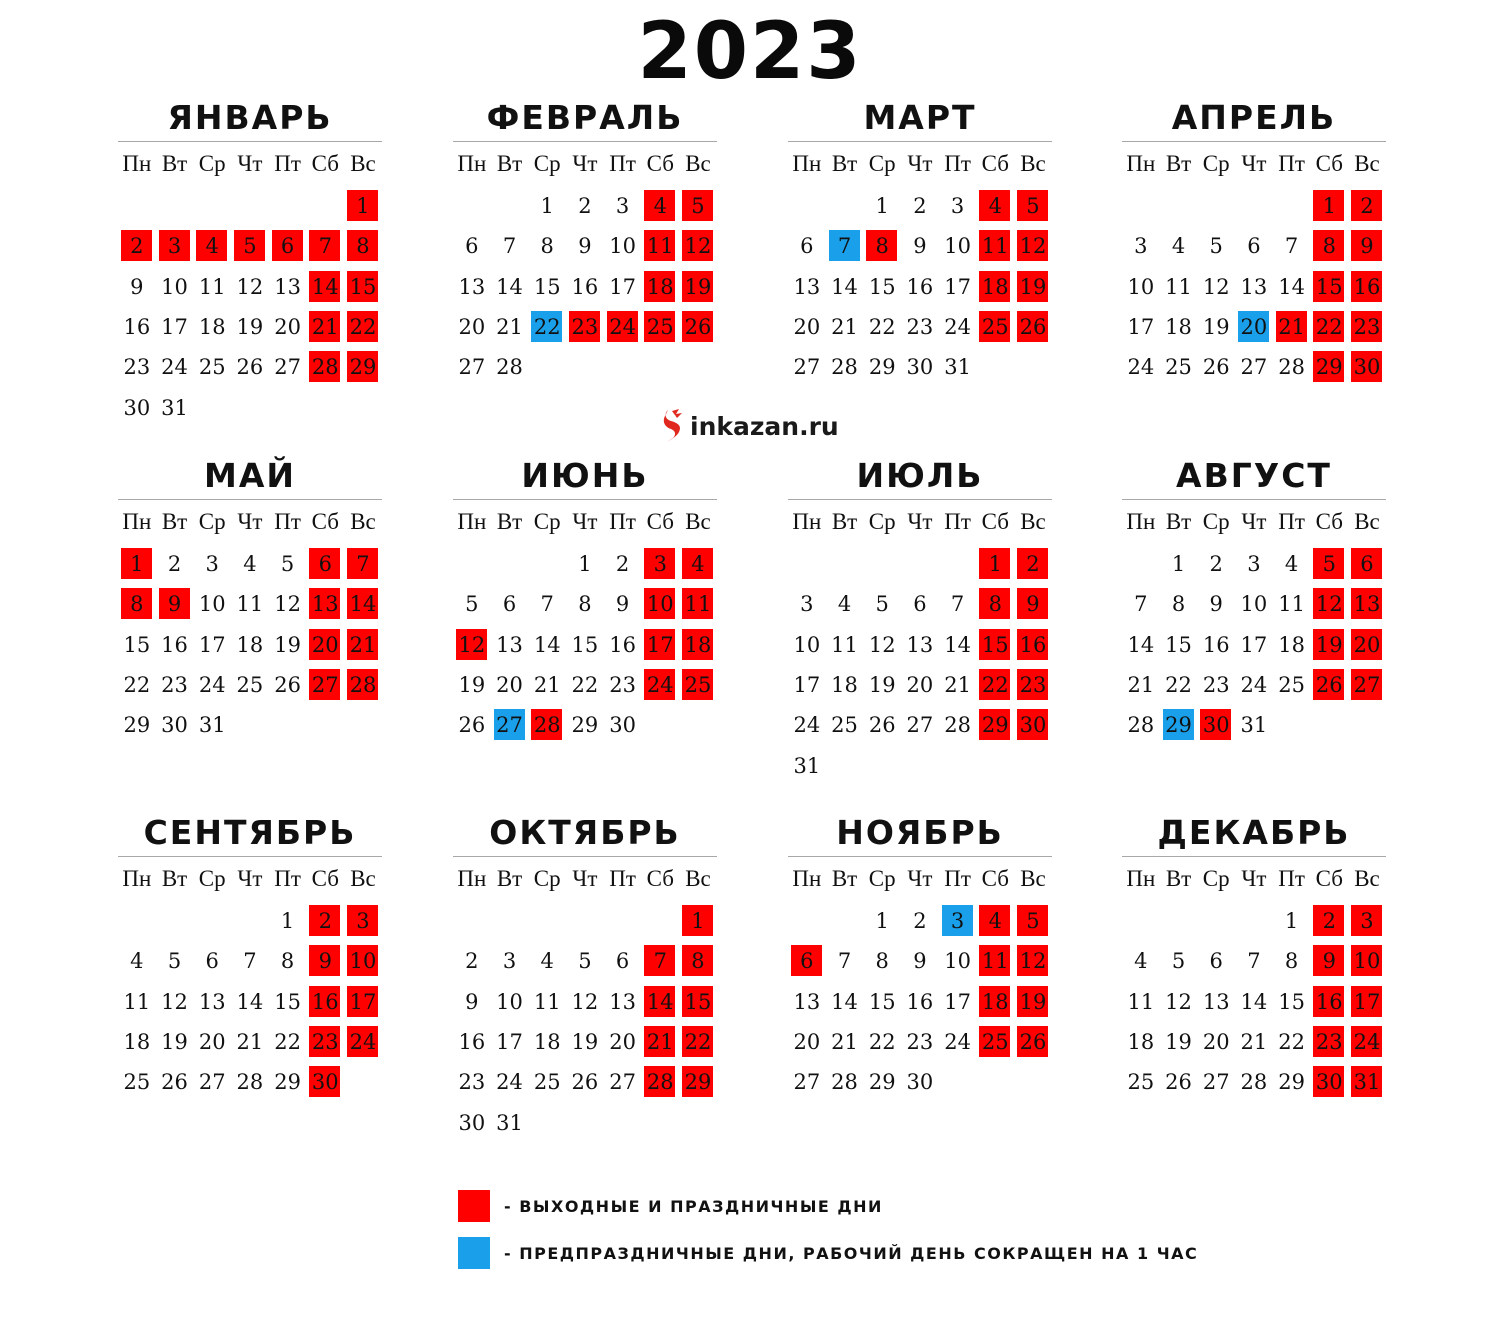 Image resolution: width=1500 pixels, height=1327 pixels. I want to click on day-cell-holiday: 4, so click(995, 206).